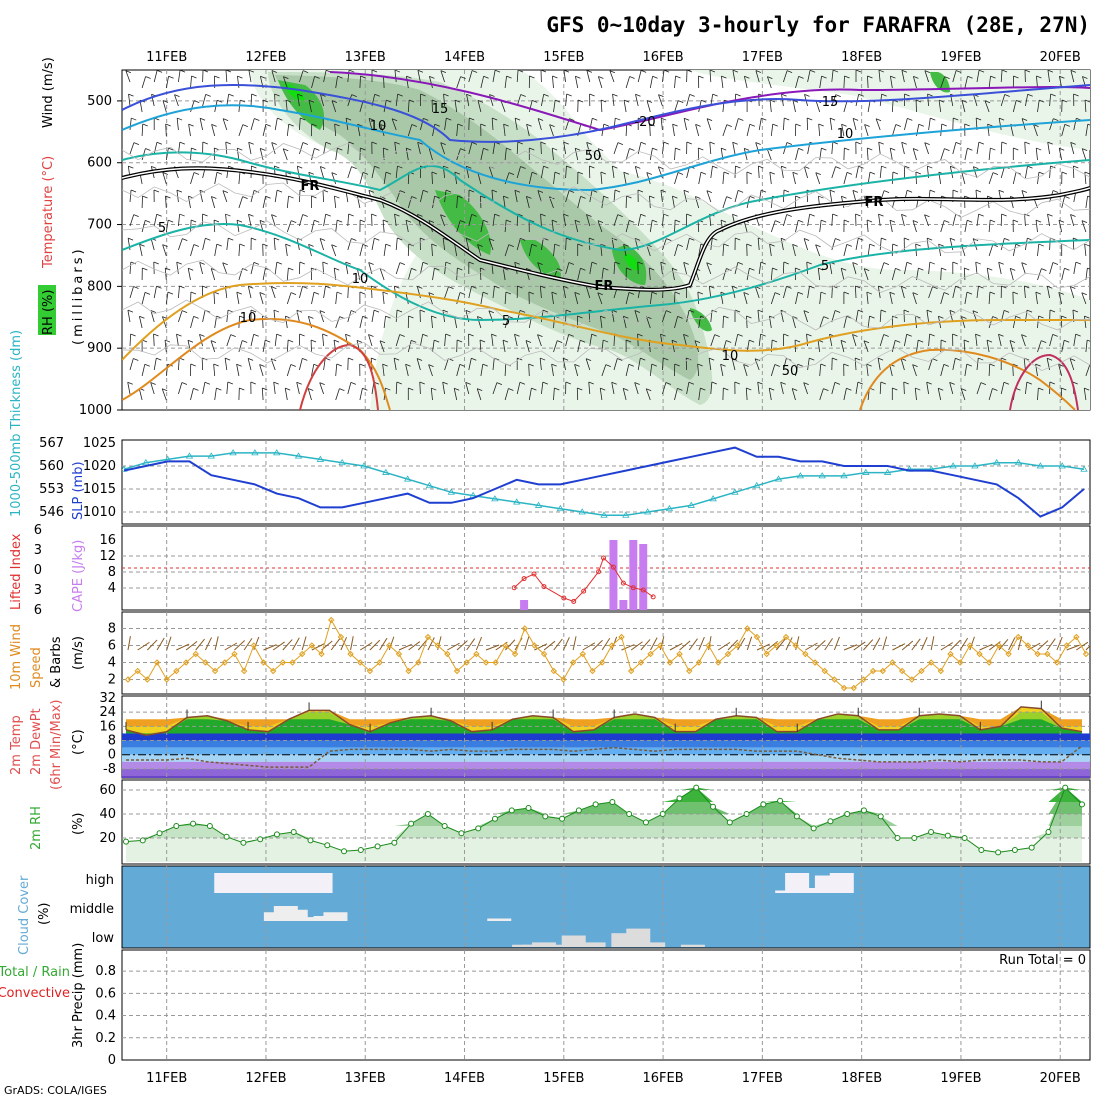  I want to click on rh-tick-label: 60, so click(107, 790).